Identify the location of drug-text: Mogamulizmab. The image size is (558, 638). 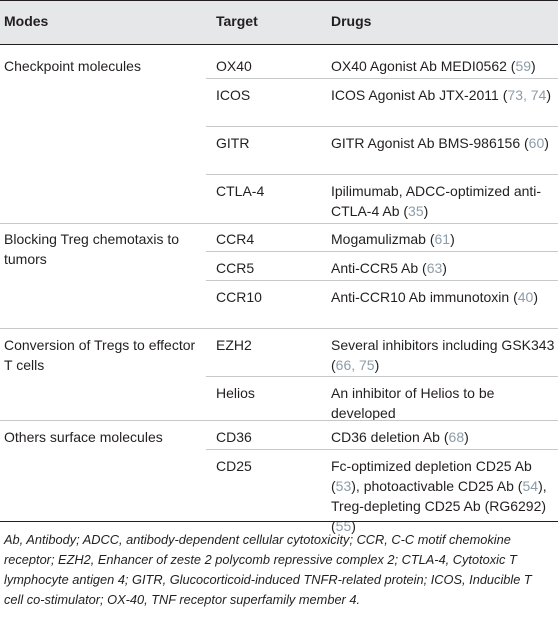
(378, 239).